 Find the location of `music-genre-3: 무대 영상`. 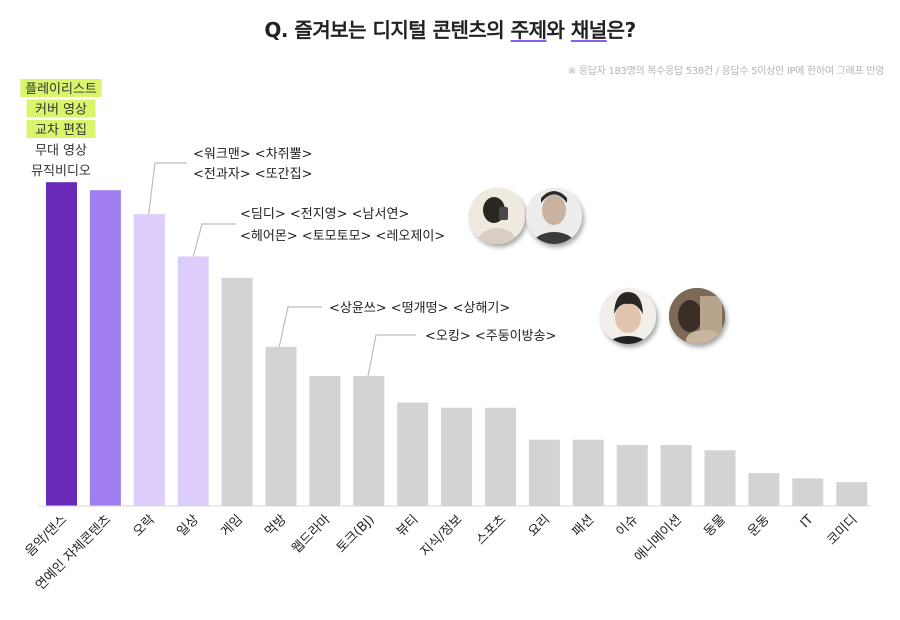

music-genre-3: 무대 영상 is located at coordinates (61, 151).